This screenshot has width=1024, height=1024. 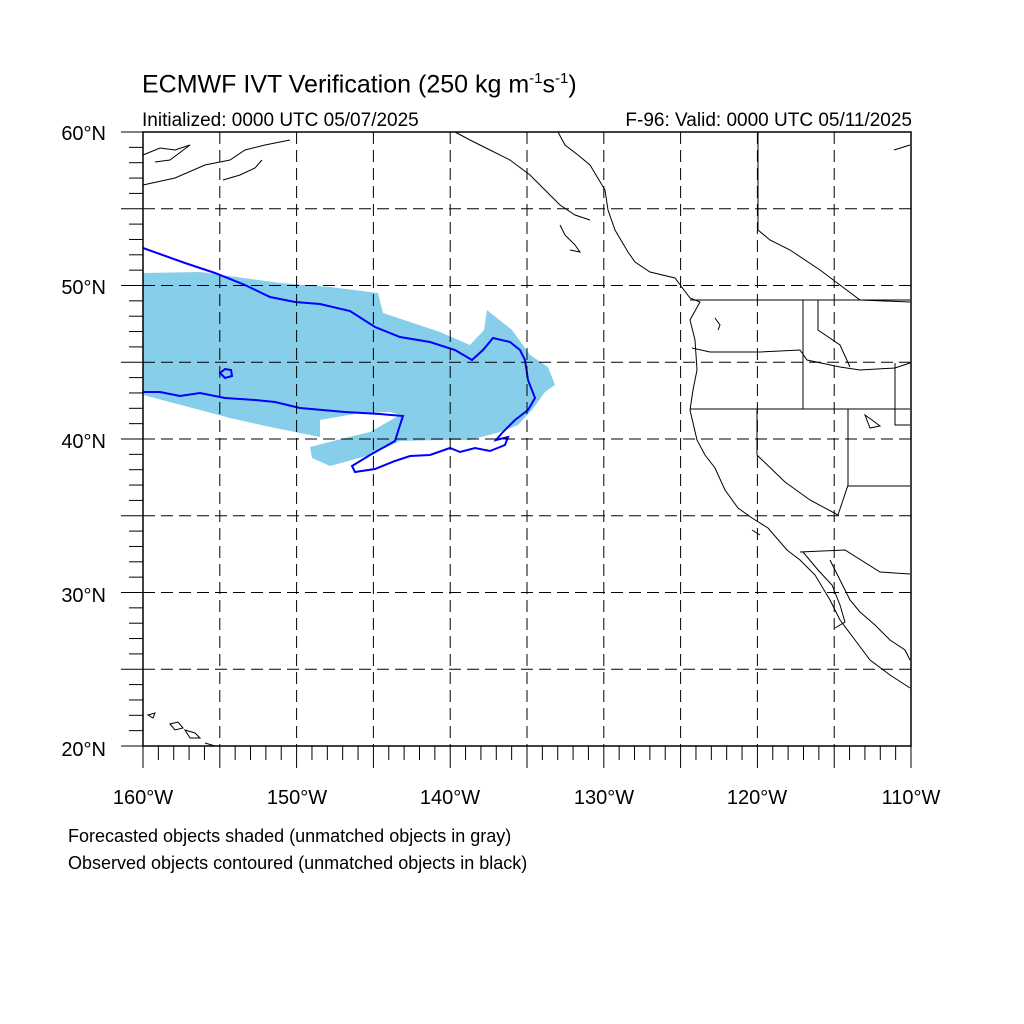 What do you see at coordinates (359, 84) in the screenshot?
I see `map-title: ECMWF IVT Verification (250 kg m-1s-1)` at bounding box center [359, 84].